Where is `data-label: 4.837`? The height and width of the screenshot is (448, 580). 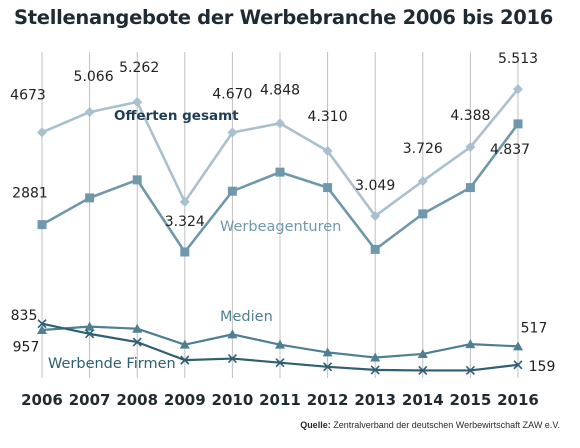 data-label: 4.837 is located at coordinates (510, 150).